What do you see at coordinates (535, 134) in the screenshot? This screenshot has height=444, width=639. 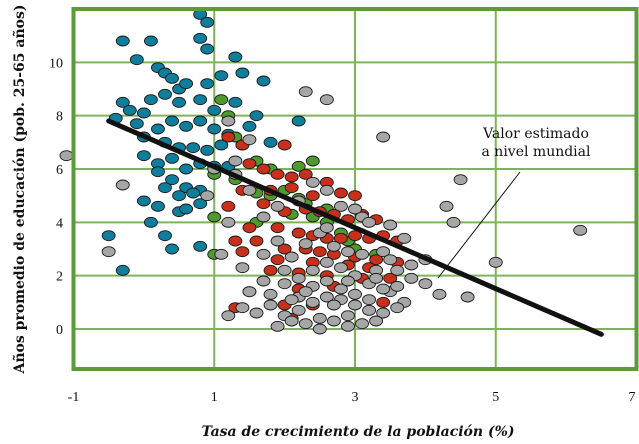 I see `annotation-line-1: Valor estimado` at bounding box center [535, 134].